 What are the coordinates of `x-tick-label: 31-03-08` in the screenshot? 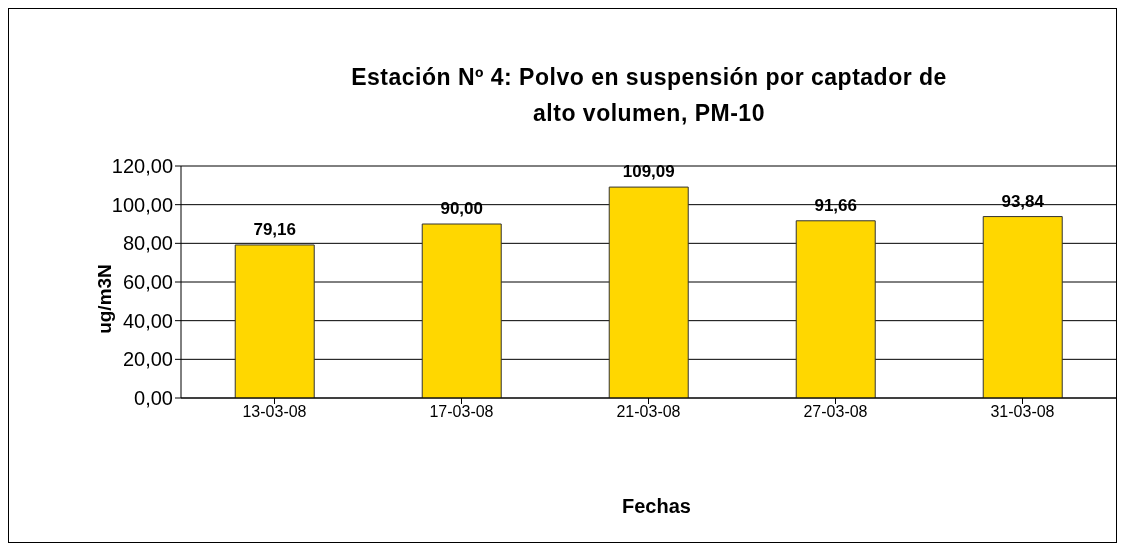 It's located at (1022, 412).